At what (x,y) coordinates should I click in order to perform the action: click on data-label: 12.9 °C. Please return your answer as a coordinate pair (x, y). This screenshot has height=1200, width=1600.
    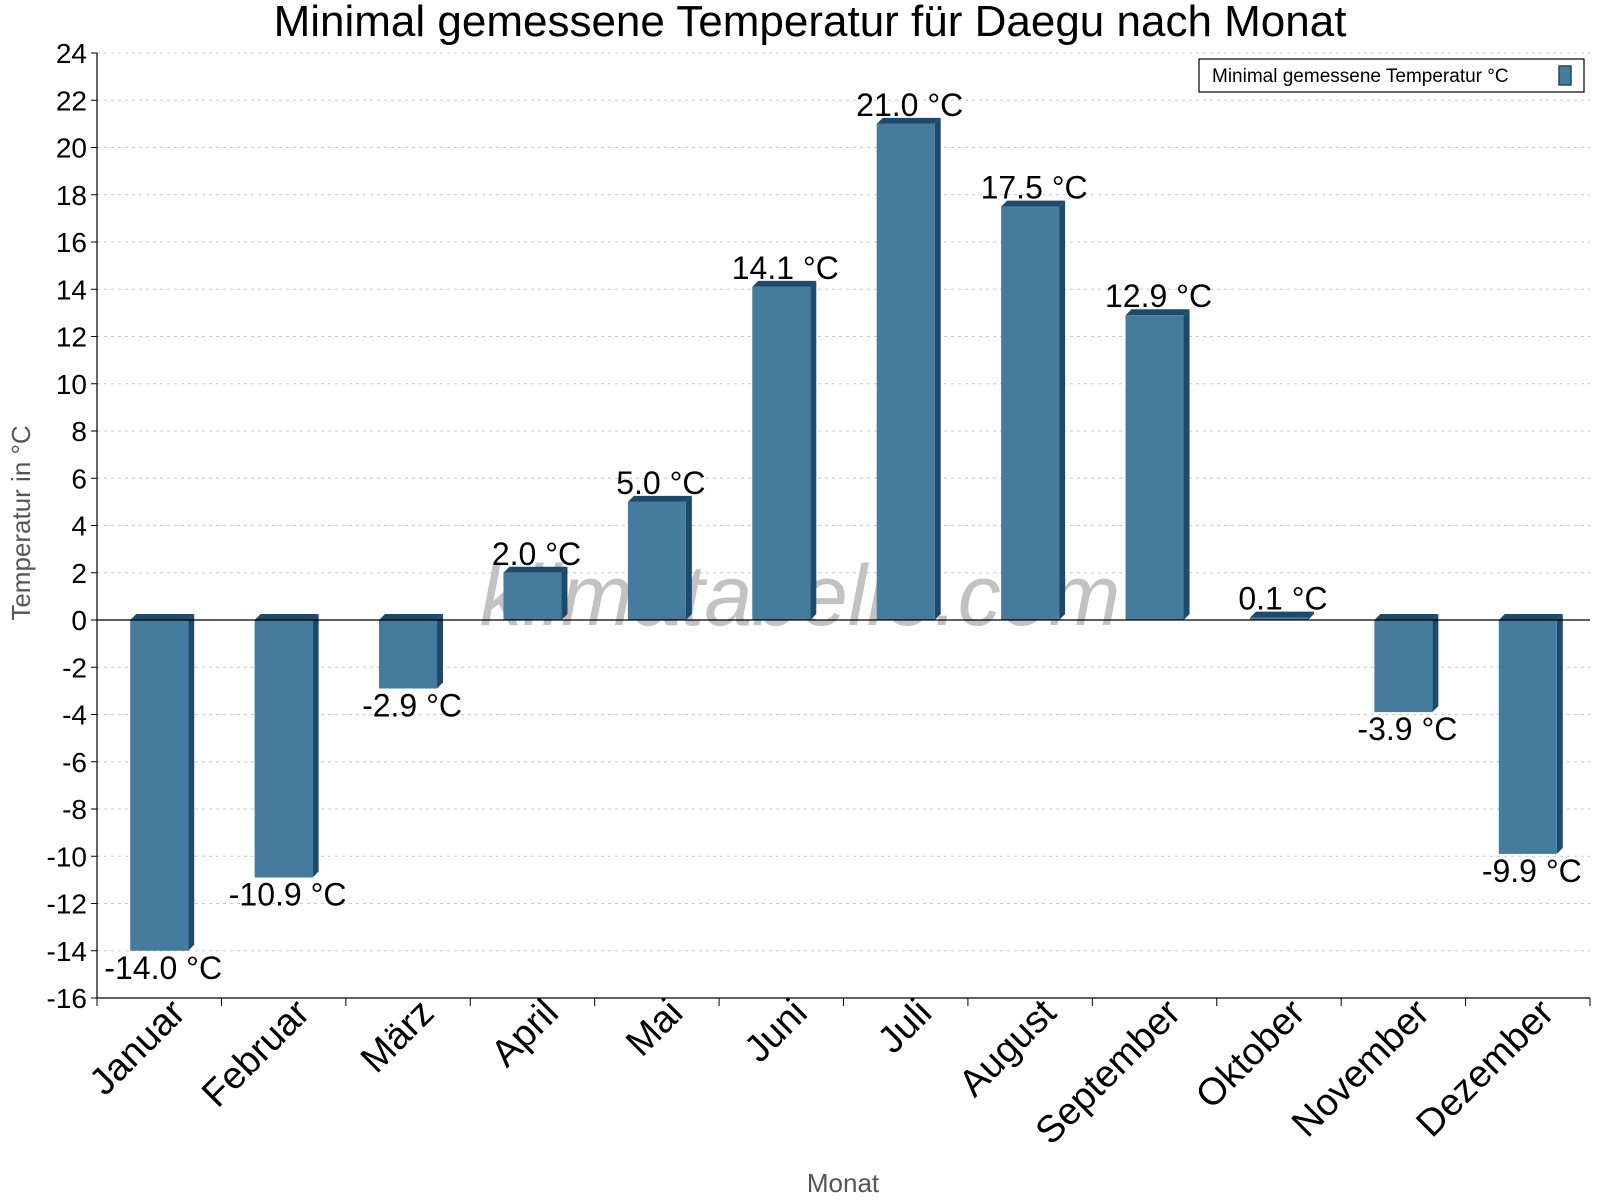
    Looking at the image, I should click on (1158, 296).